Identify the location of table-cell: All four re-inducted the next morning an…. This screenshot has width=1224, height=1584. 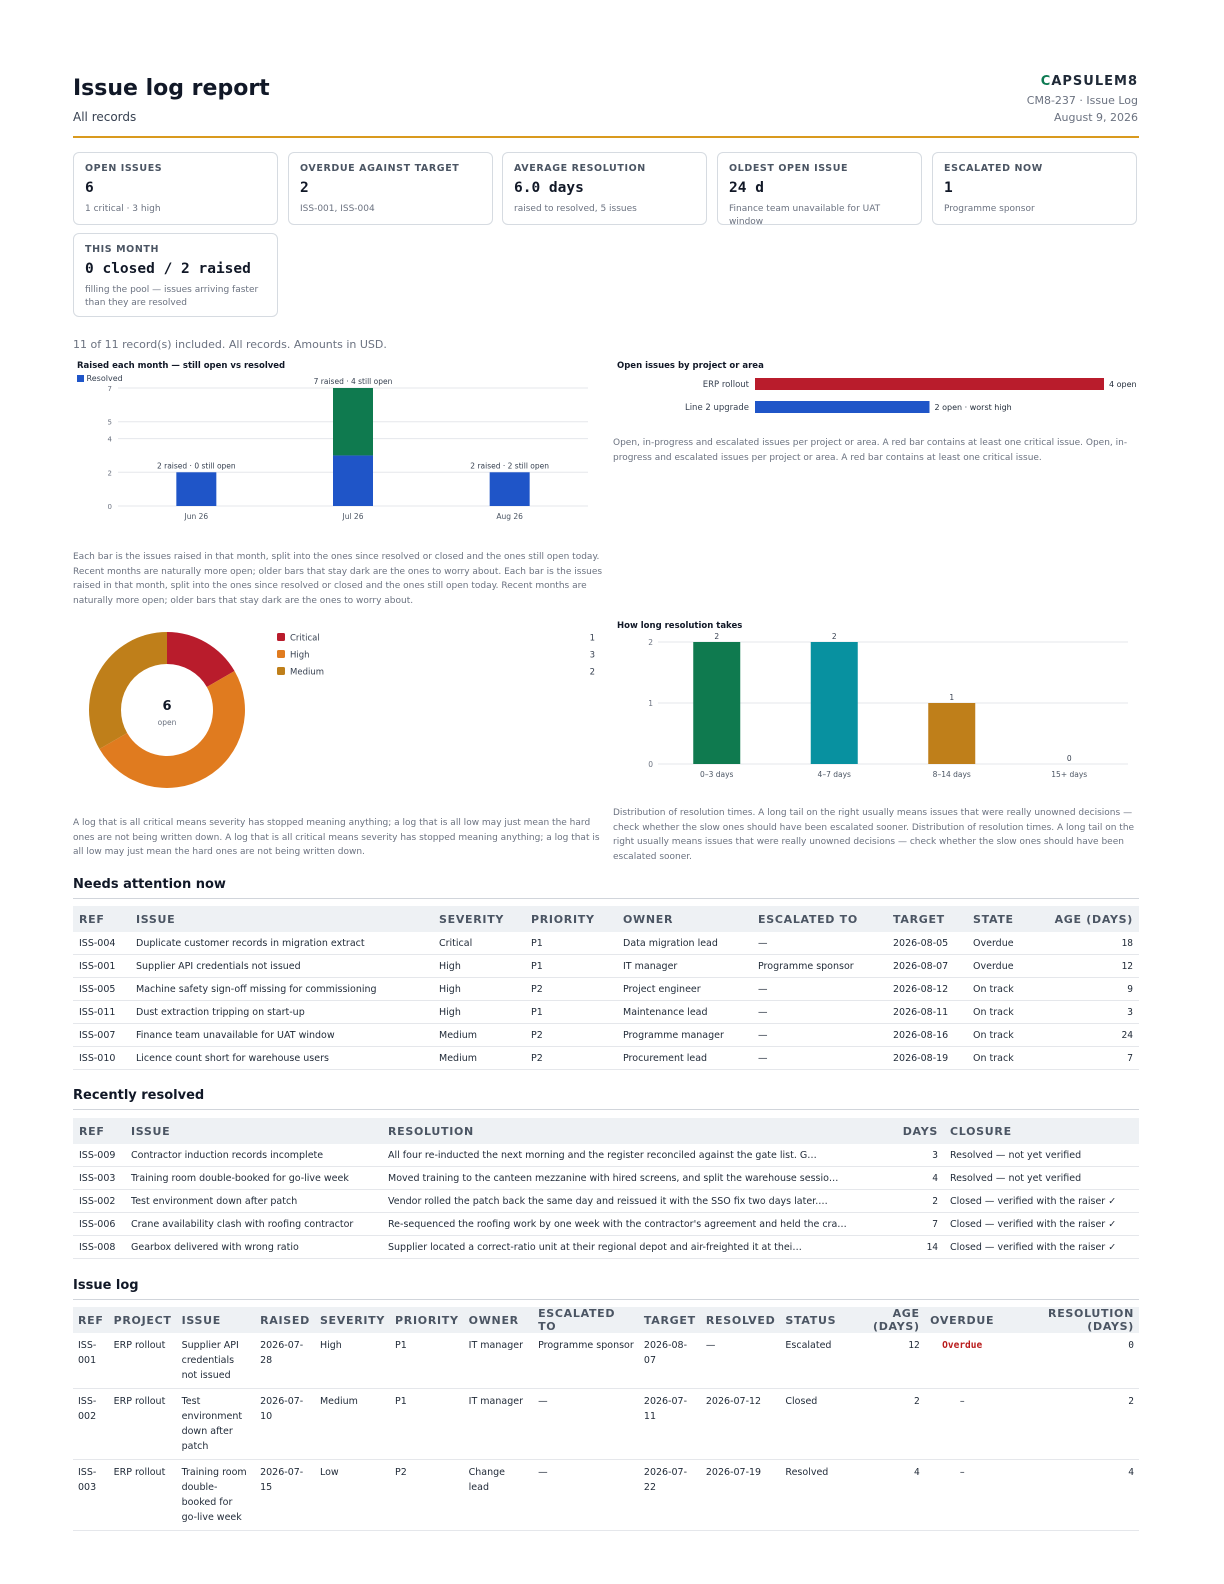
(637, 1155).